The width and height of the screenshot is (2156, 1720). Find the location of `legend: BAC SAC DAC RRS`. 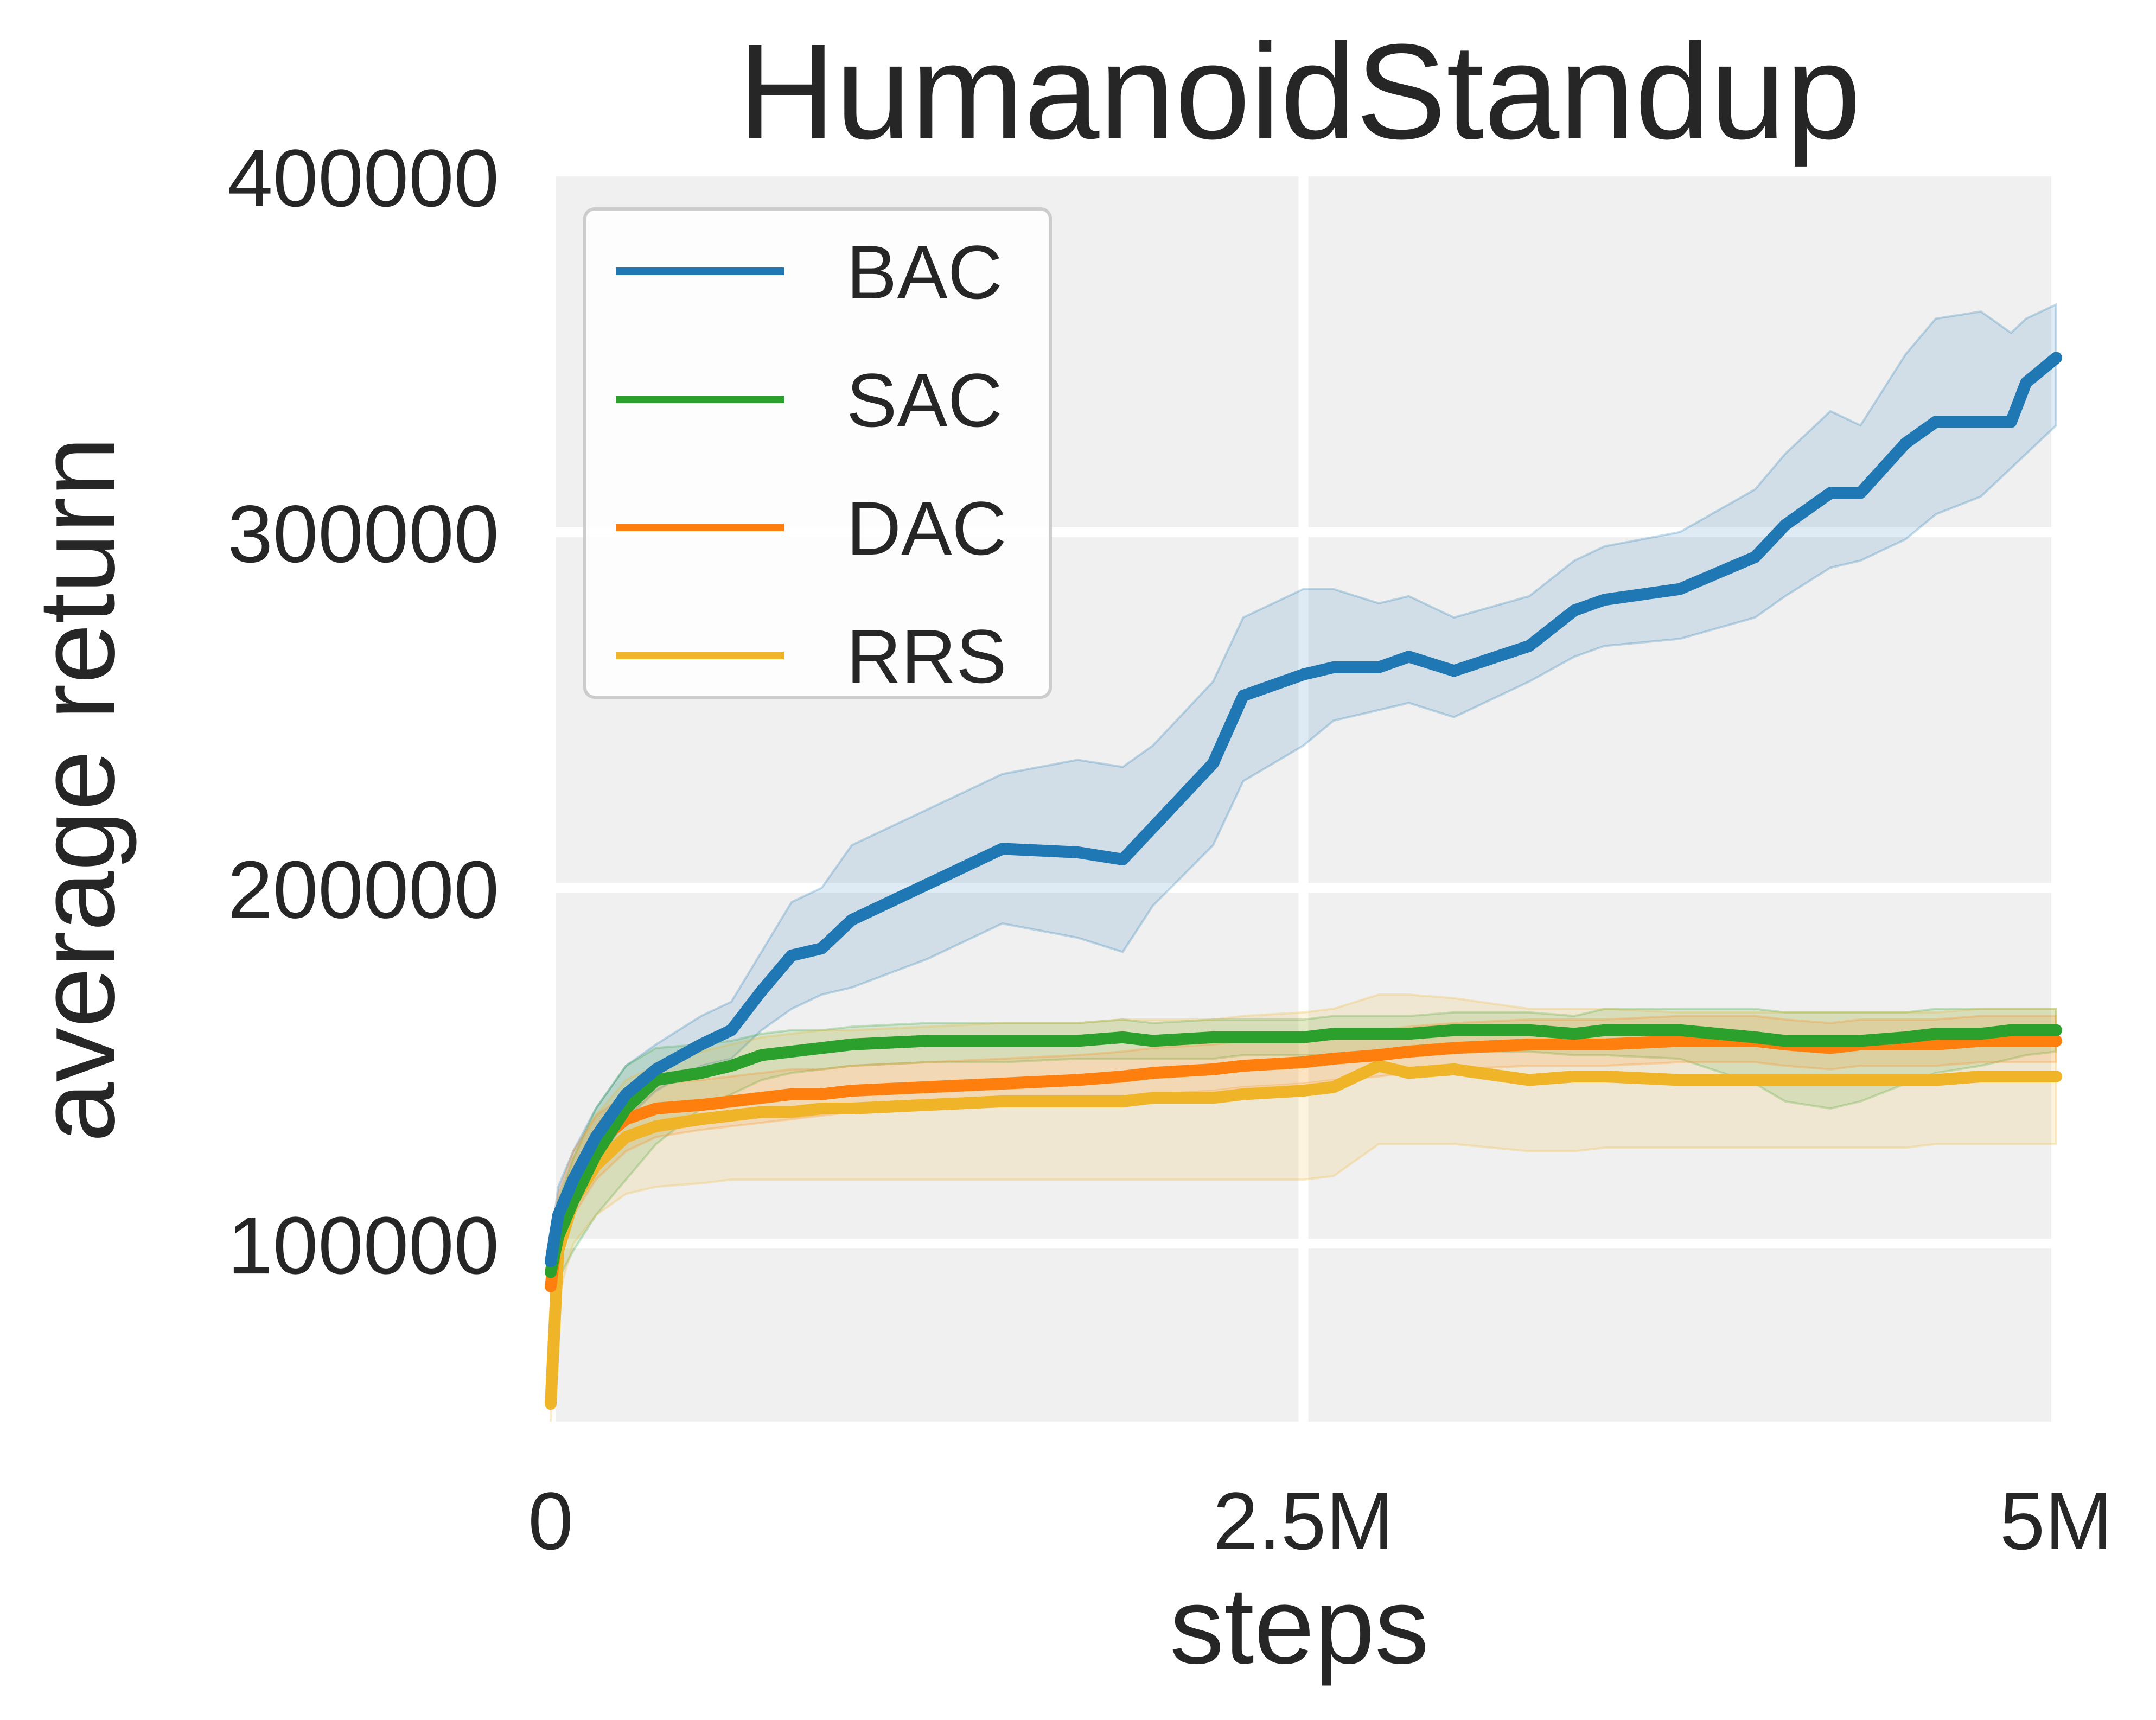

legend: BAC SAC DAC RRS is located at coordinates (817, 453).